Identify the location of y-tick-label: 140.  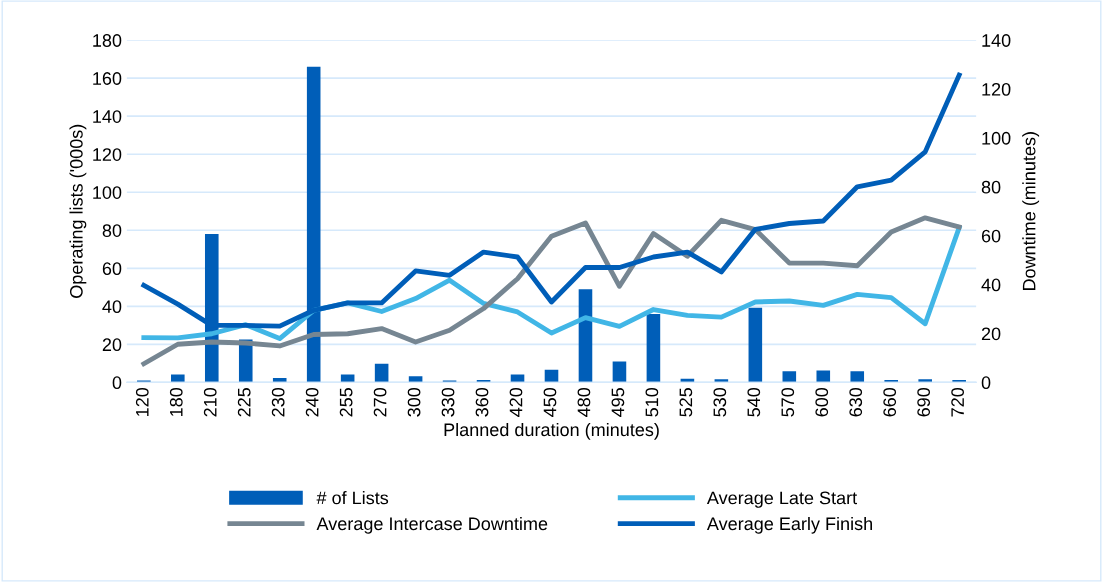
(107, 116).